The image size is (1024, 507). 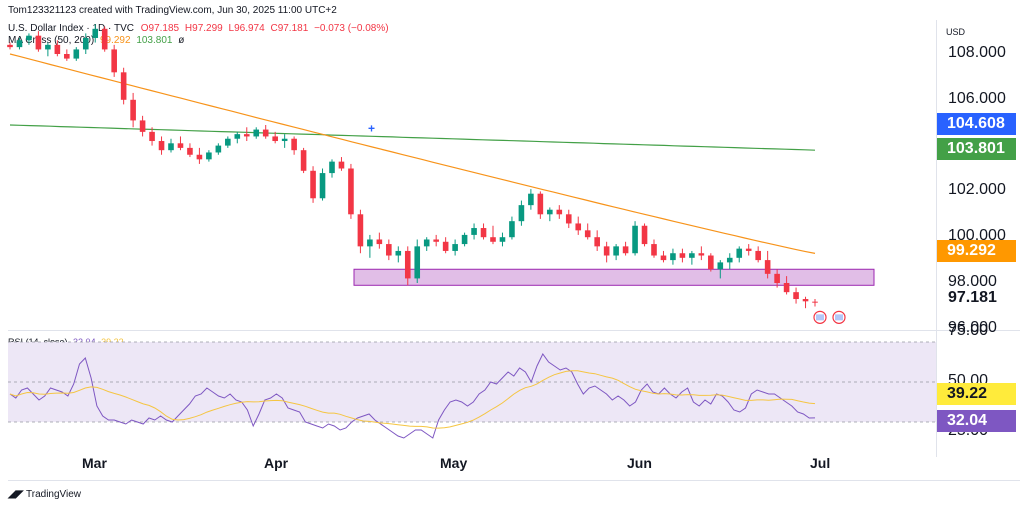 I want to click on footer-brand: ◢◤ TradingView, so click(x=44, y=494).